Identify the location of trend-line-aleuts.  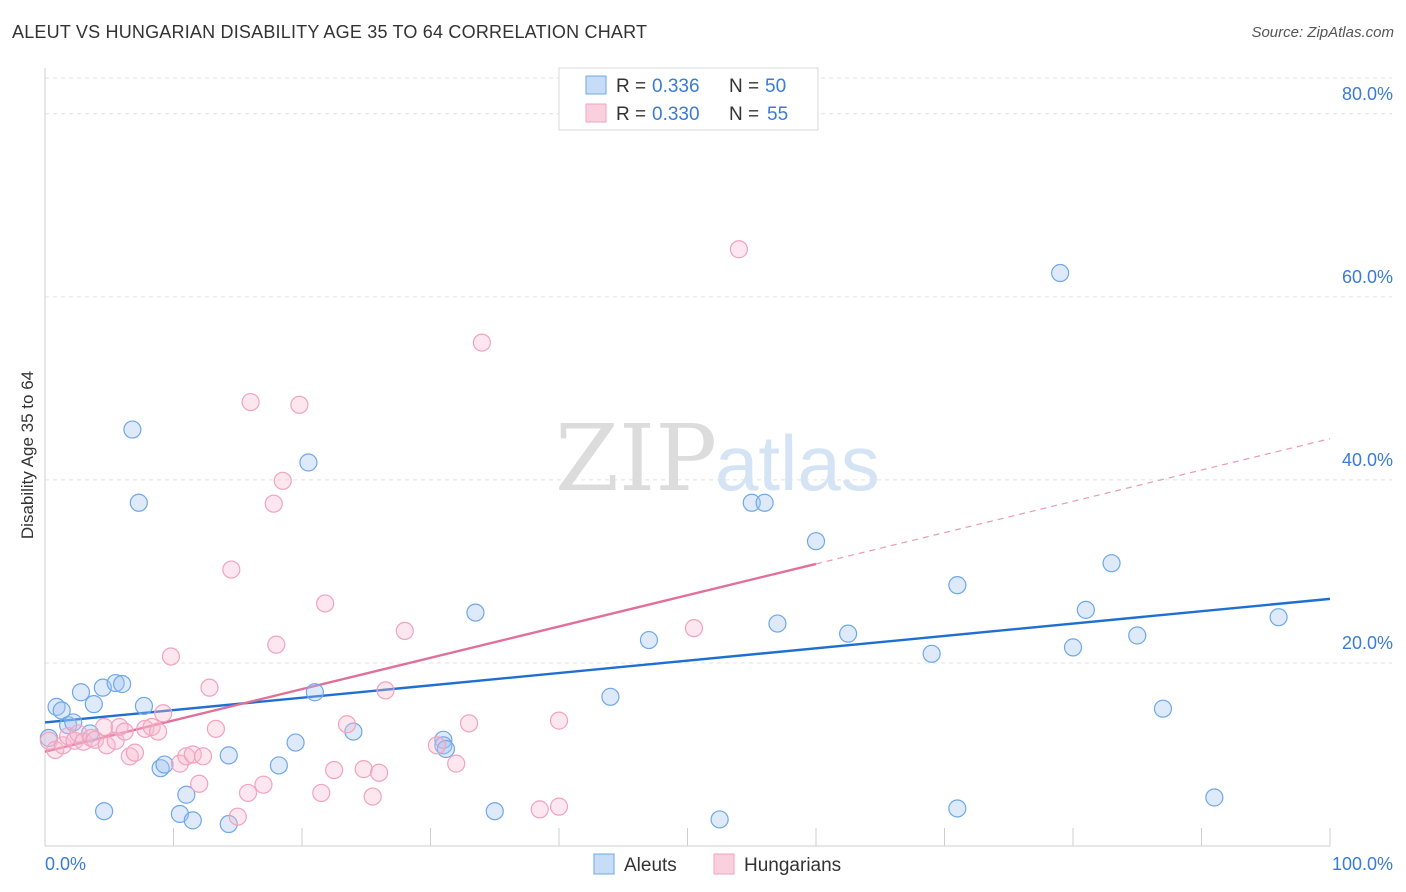
(687, 660).